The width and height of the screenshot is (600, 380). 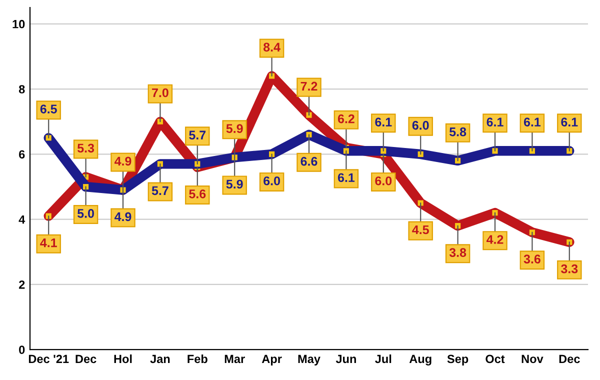 I want to click on data-label: 6.6, so click(x=309, y=161).